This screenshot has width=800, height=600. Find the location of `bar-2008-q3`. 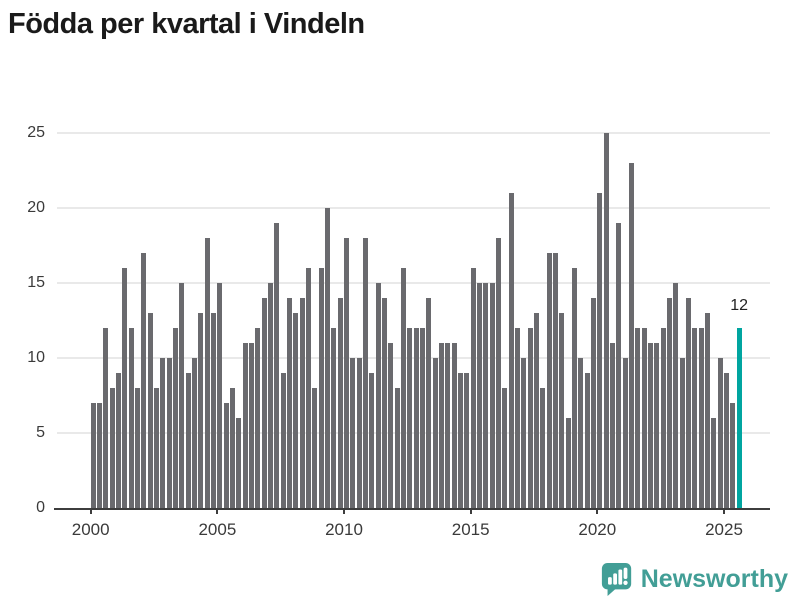

bar-2008-q3 is located at coordinates (309, 388).